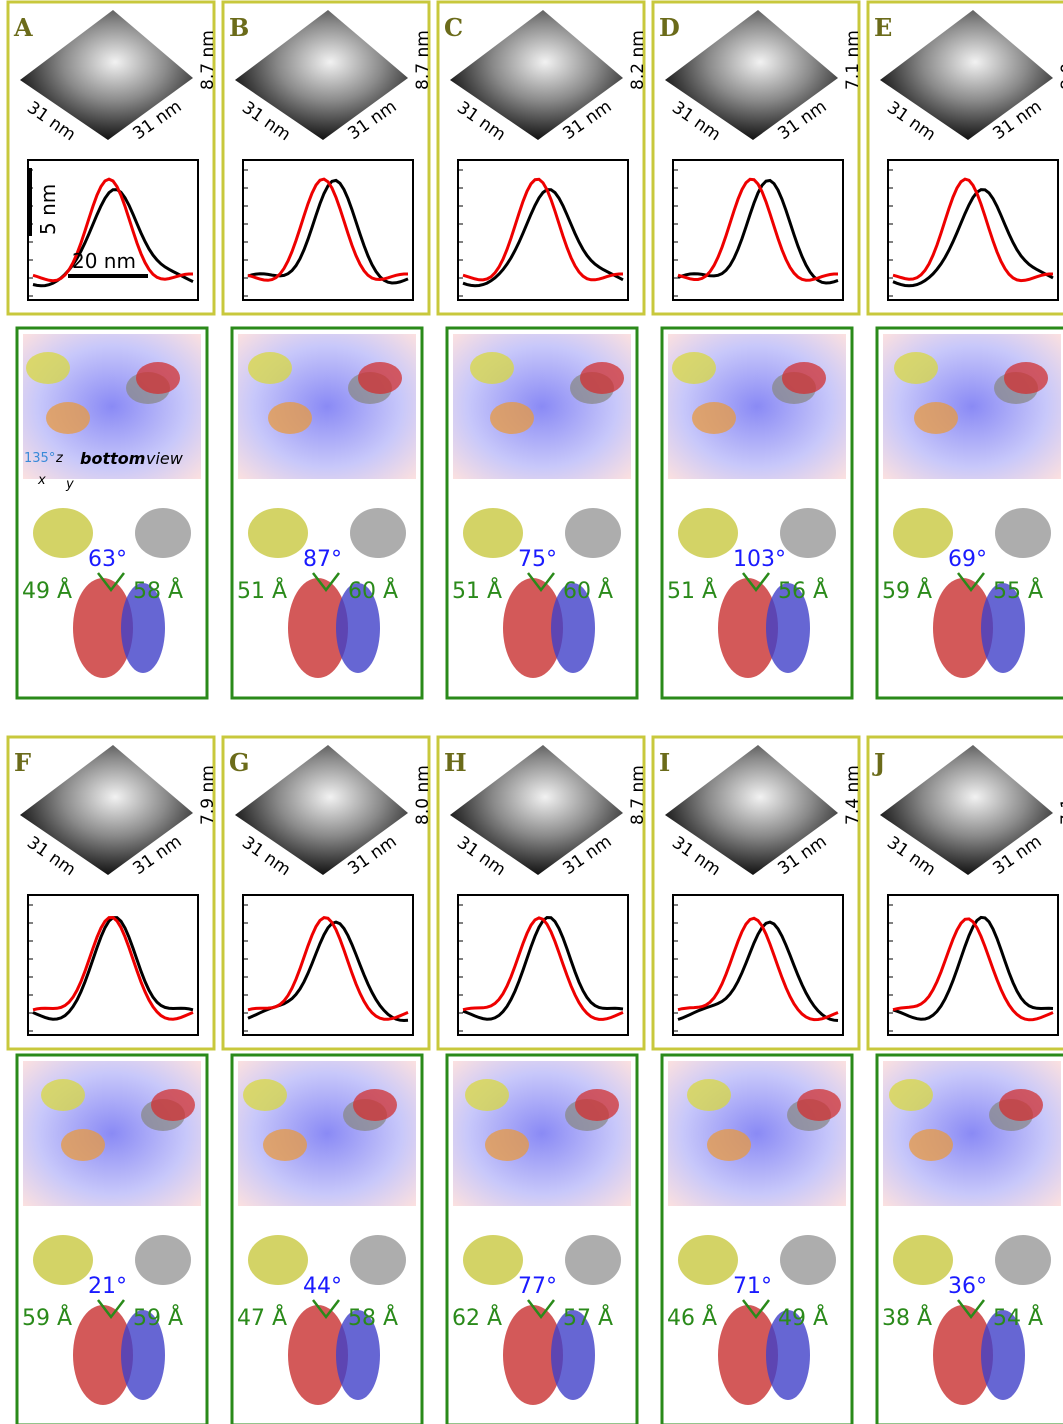 This screenshot has width=1063, height=1424. What do you see at coordinates (883, 27) in the screenshot?
I see `panel-letter: E` at bounding box center [883, 27].